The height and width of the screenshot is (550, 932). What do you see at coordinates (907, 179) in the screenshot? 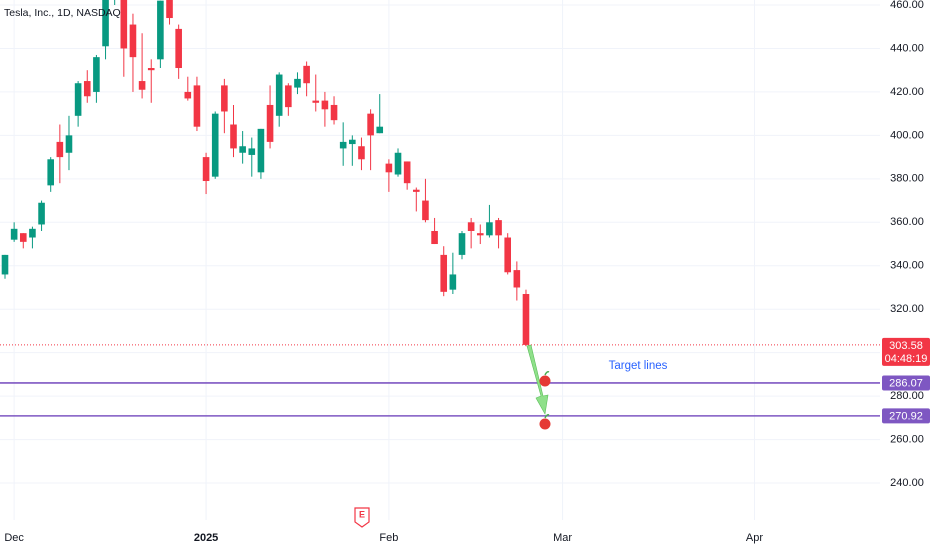
I see `y-tick-label: 380.00` at bounding box center [907, 179].